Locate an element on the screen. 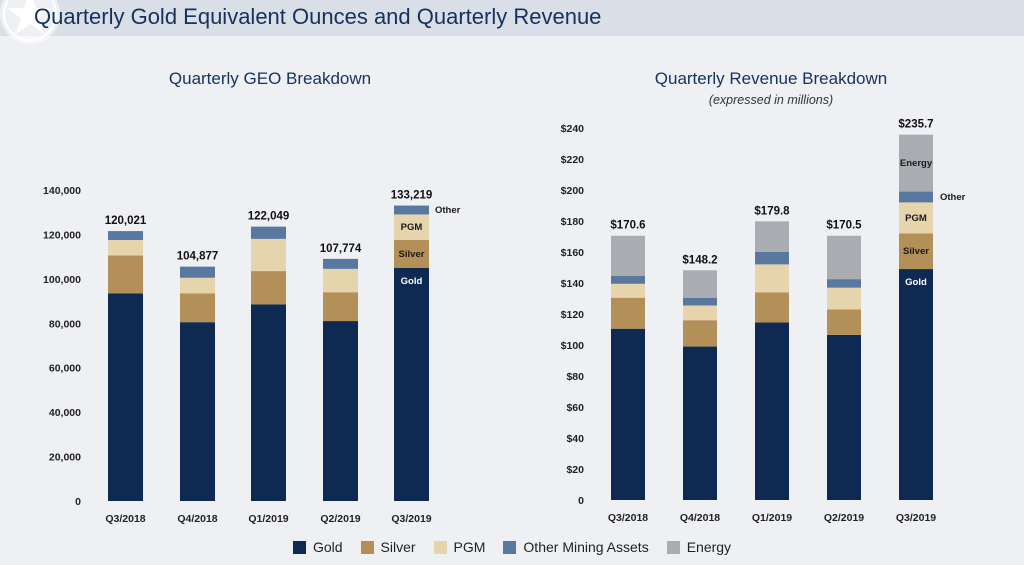  rev-y-tick-label: $40 is located at coordinates (575, 439).